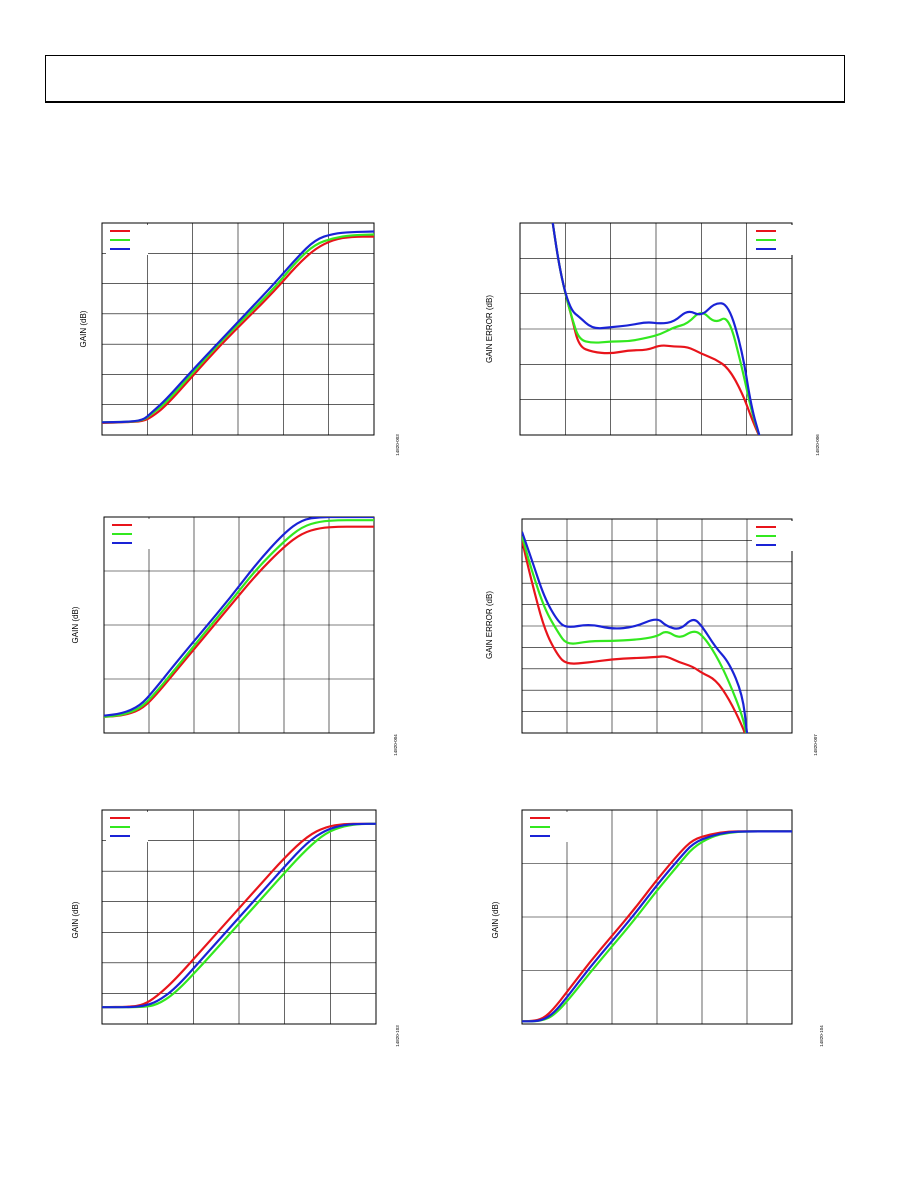 The width and height of the screenshot is (918, 1188). I want to click on chart-bottom-right: GAIN (dB) 14820-104, so click(655, 935).